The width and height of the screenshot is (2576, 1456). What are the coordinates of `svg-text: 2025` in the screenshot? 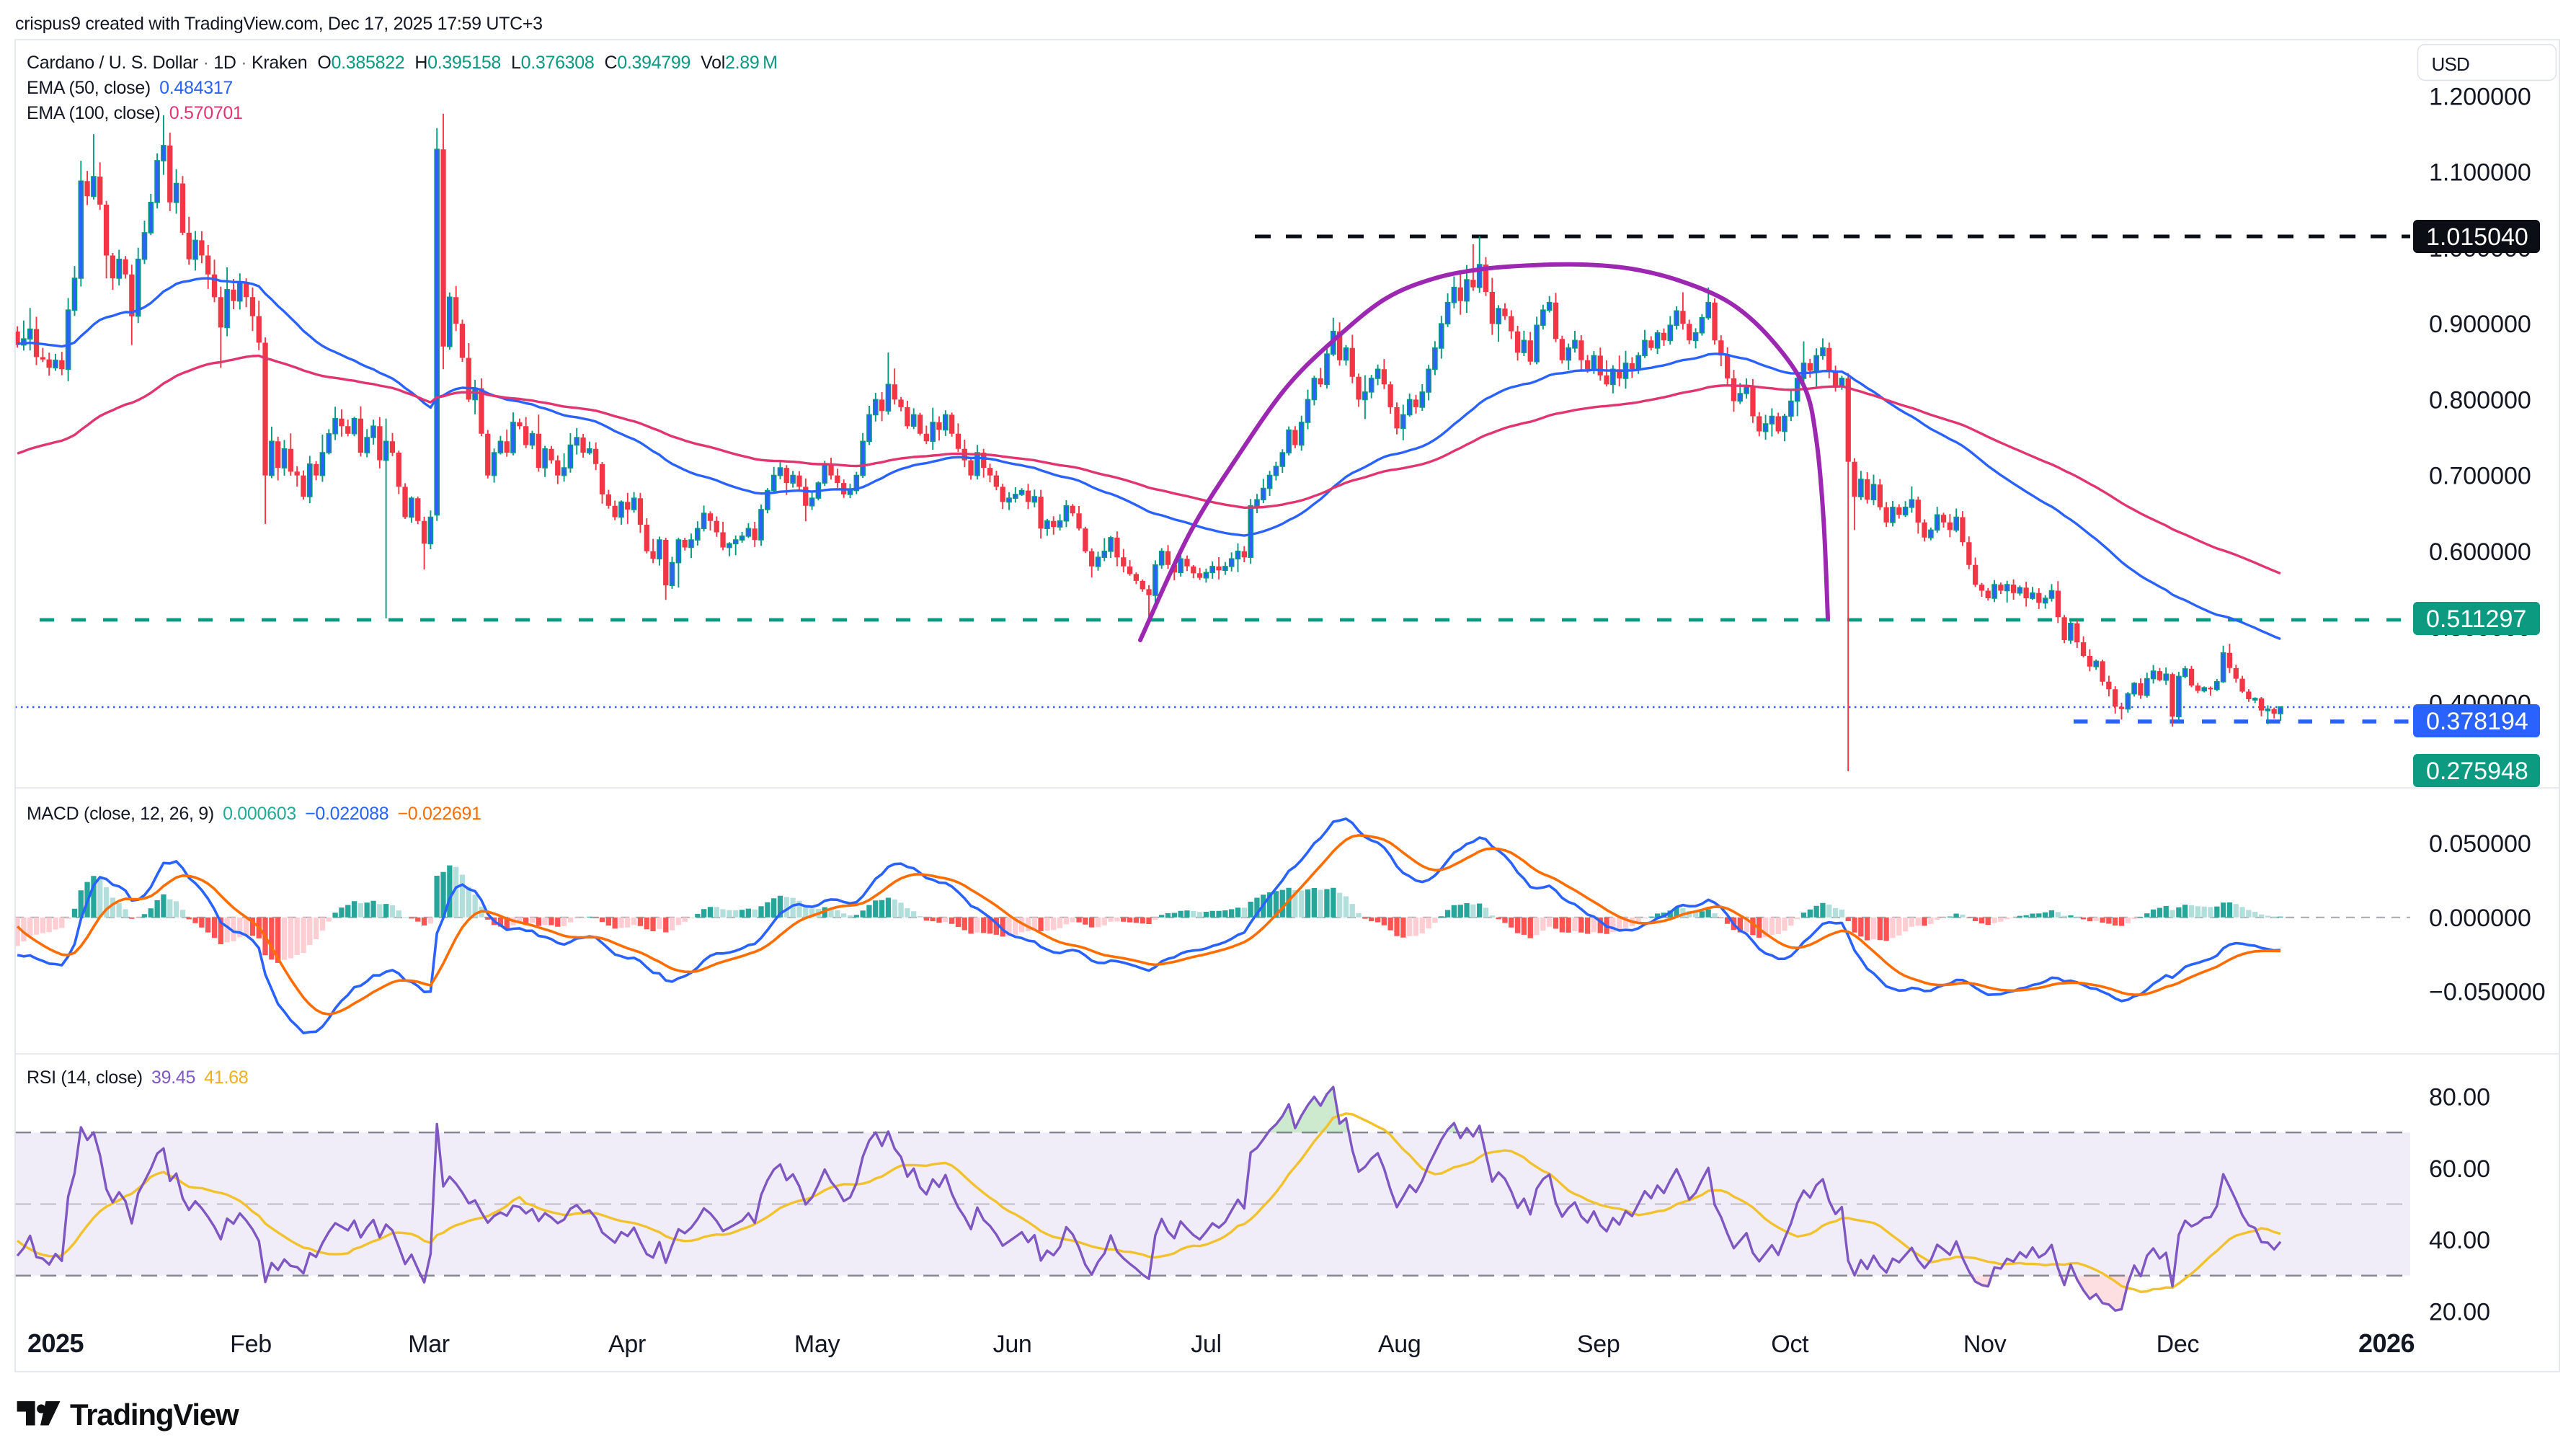 It's located at (55, 1343).